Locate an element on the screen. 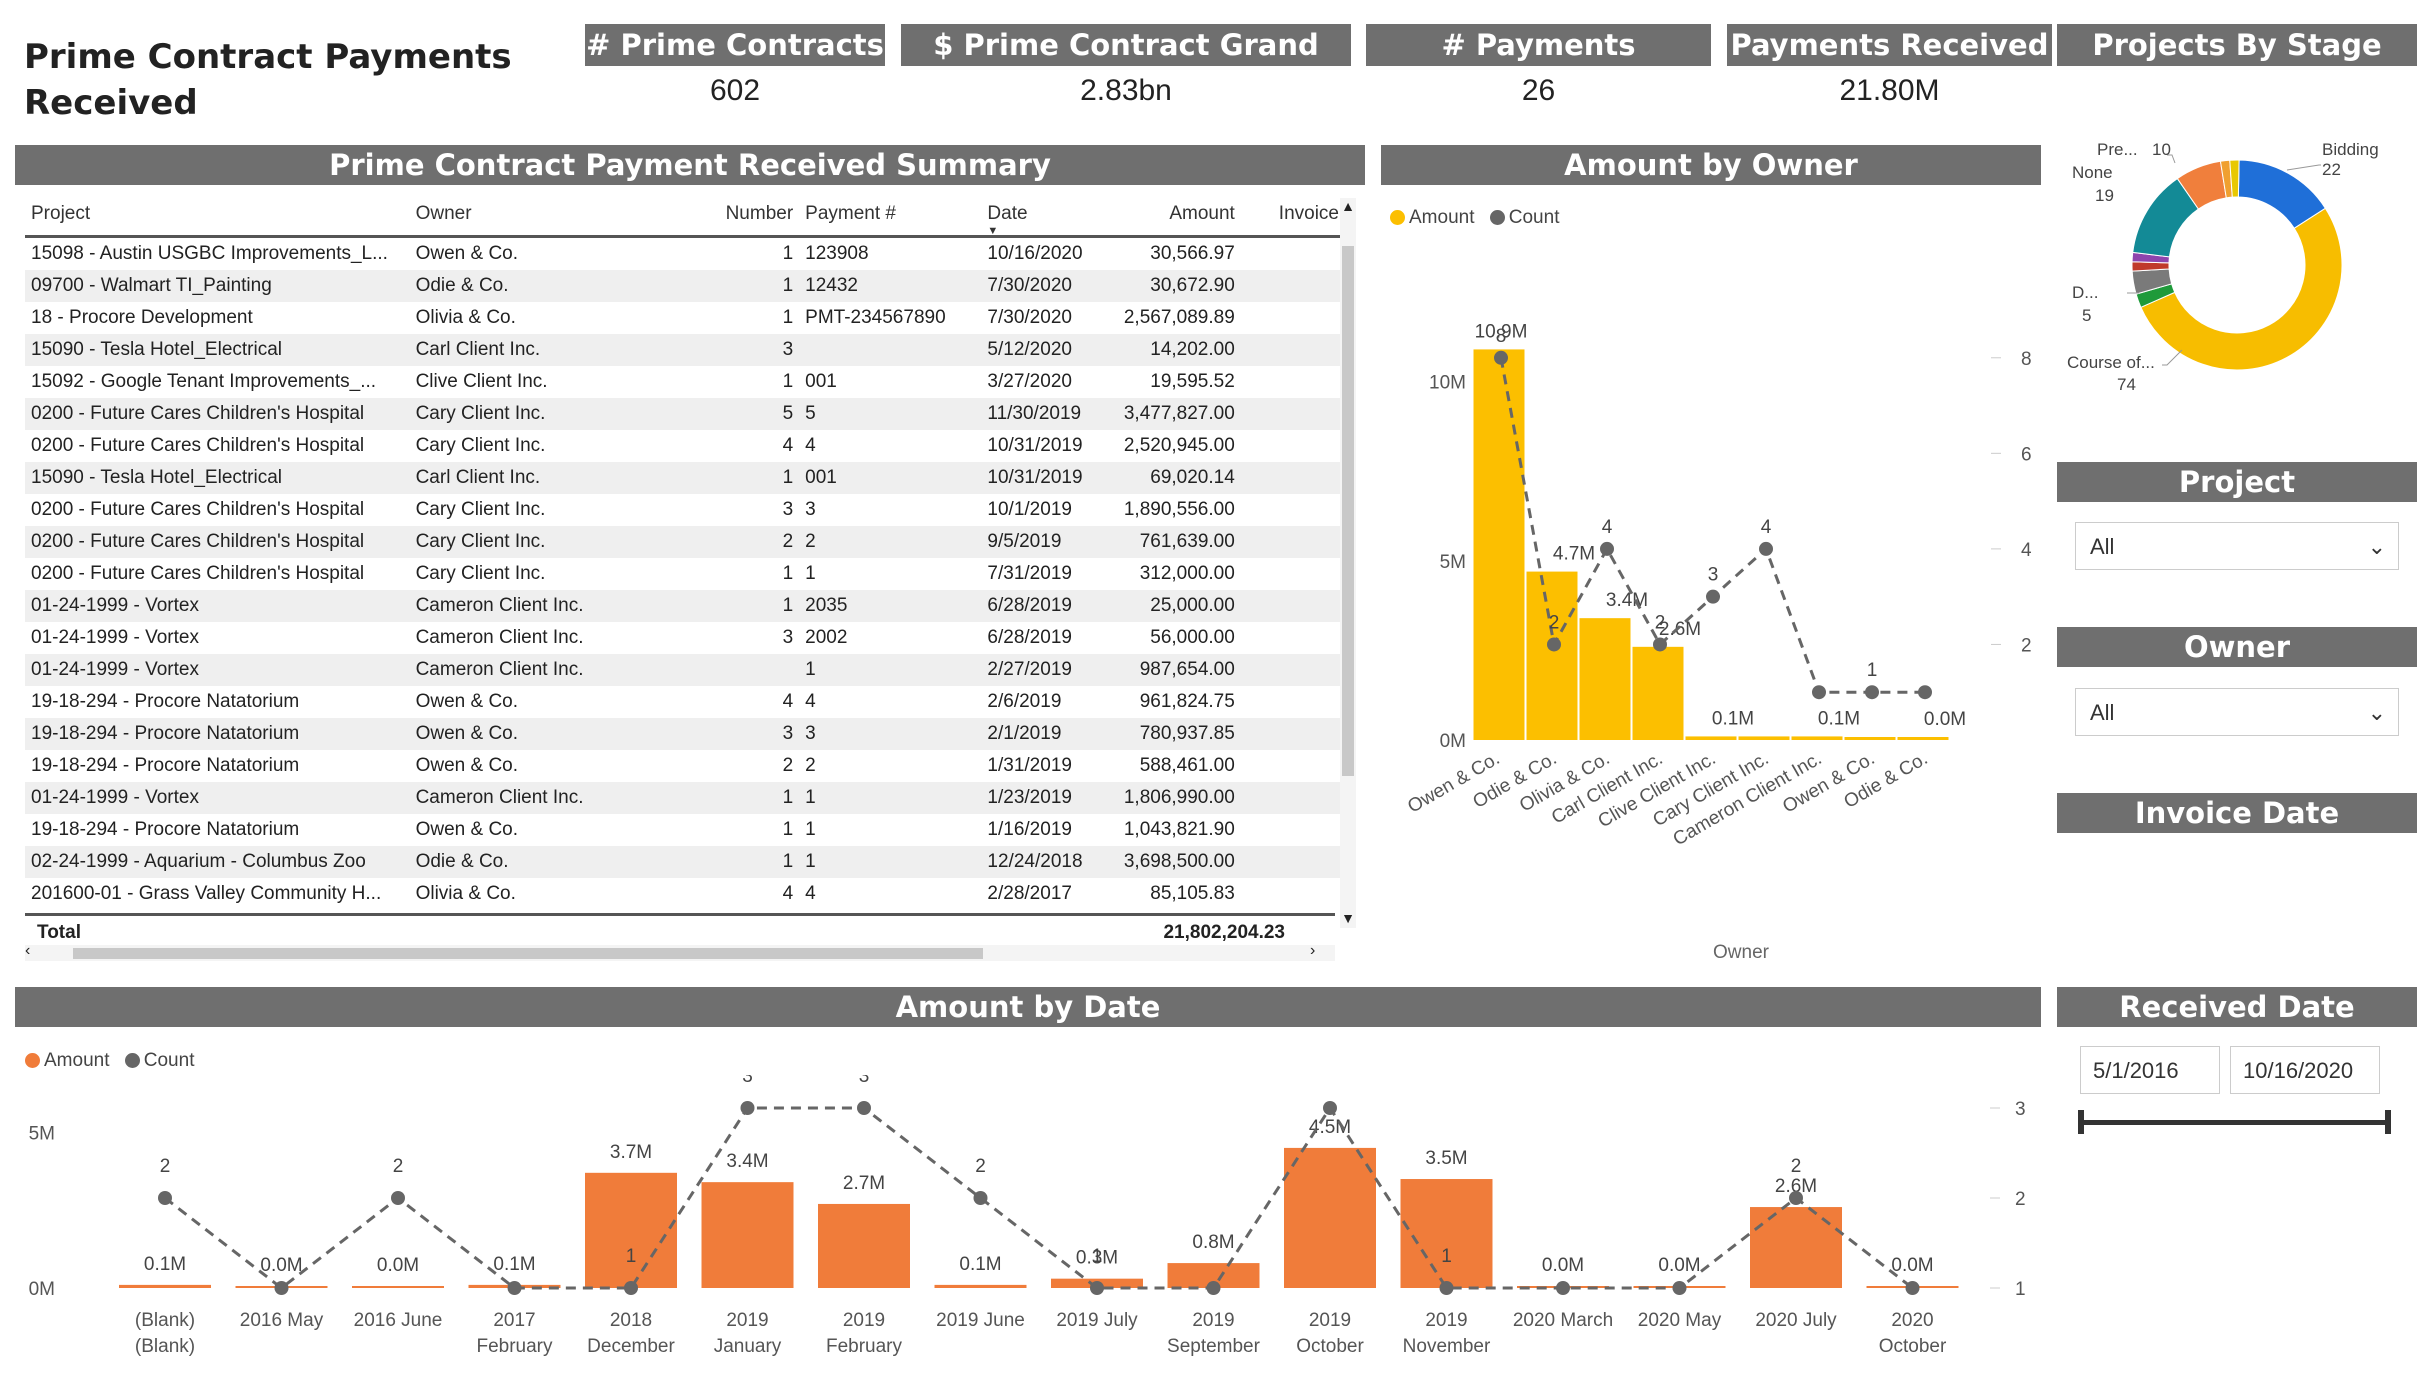  horizontal-scroll-thumb is located at coordinates (528, 953).